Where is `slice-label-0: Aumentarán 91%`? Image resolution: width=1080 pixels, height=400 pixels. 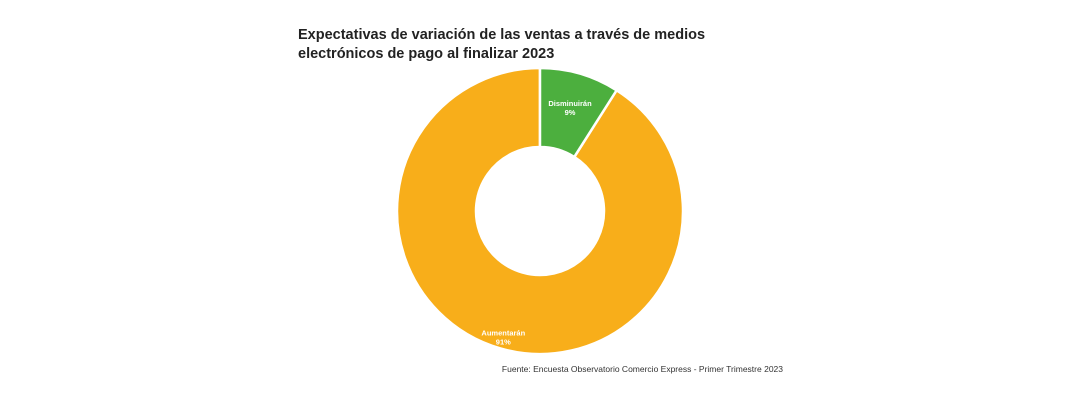
slice-label-0: Aumentarán 91% is located at coordinates (503, 337).